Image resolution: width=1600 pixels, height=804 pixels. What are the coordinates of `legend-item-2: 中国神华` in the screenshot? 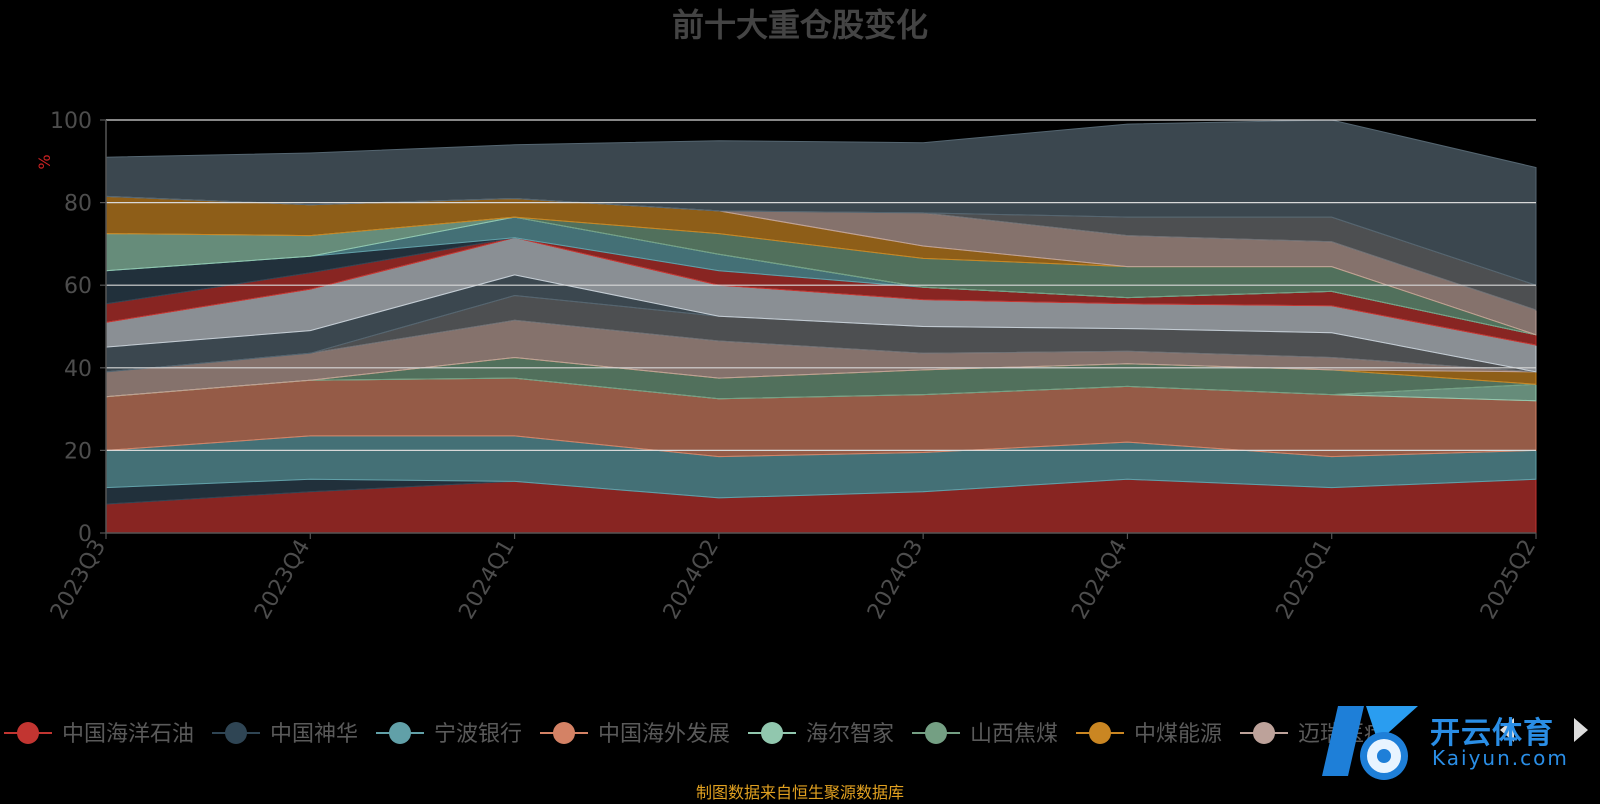 It's located at (285, 734).